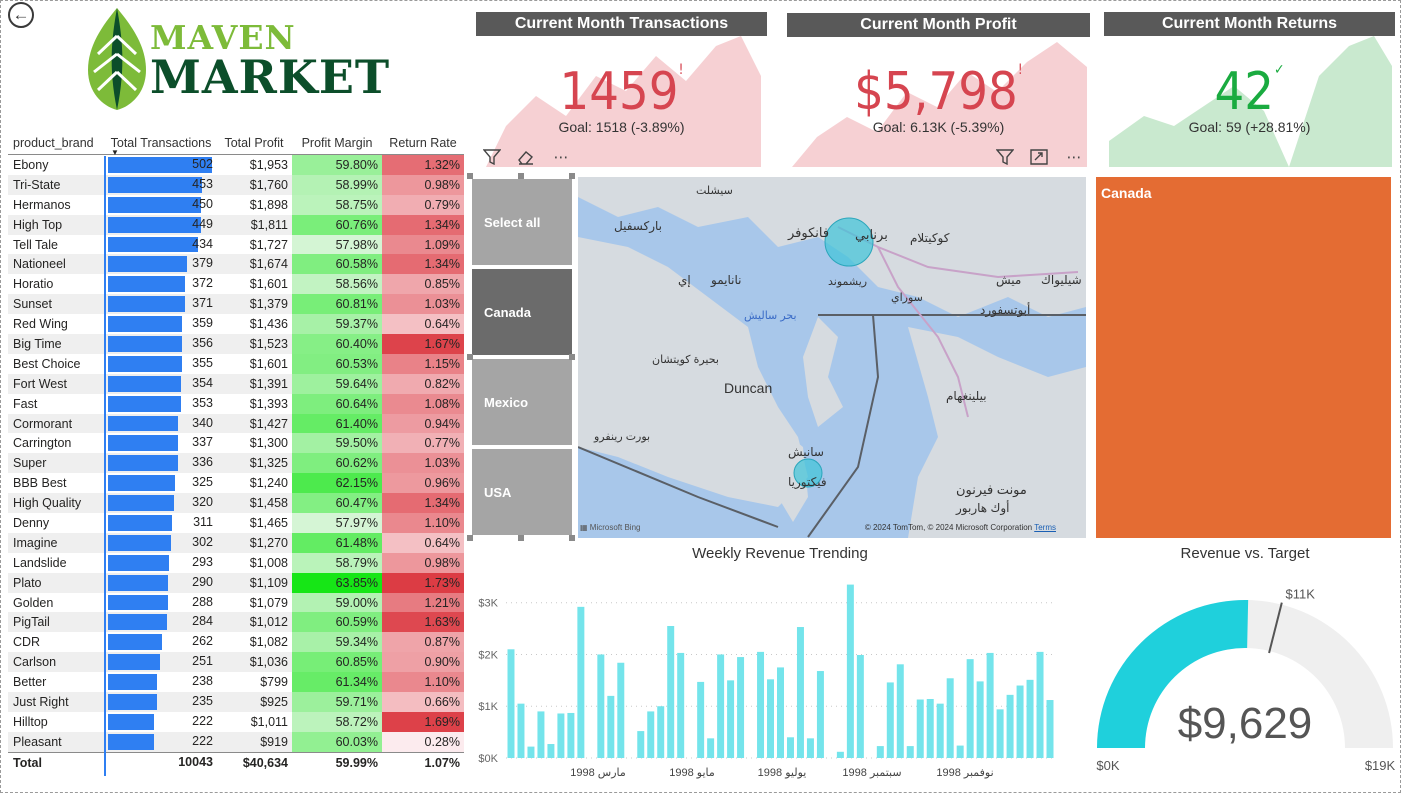 This screenshot has height=797, width=1405. What do you see at coordinates (1045, 527) in the screenshot?
I see `map-terms-link: Terms` at bounding box center [1045, 527].